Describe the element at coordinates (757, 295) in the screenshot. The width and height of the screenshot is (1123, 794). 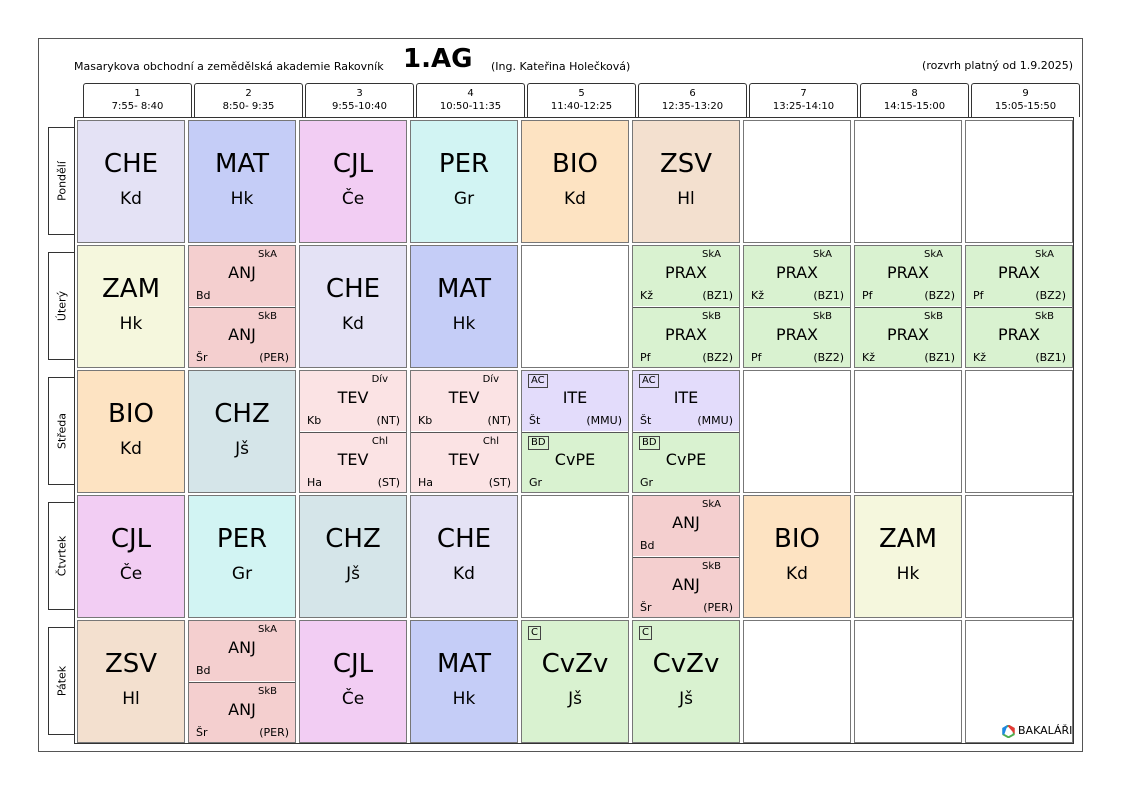
I see `lesson-teacher: Kž` at that location.